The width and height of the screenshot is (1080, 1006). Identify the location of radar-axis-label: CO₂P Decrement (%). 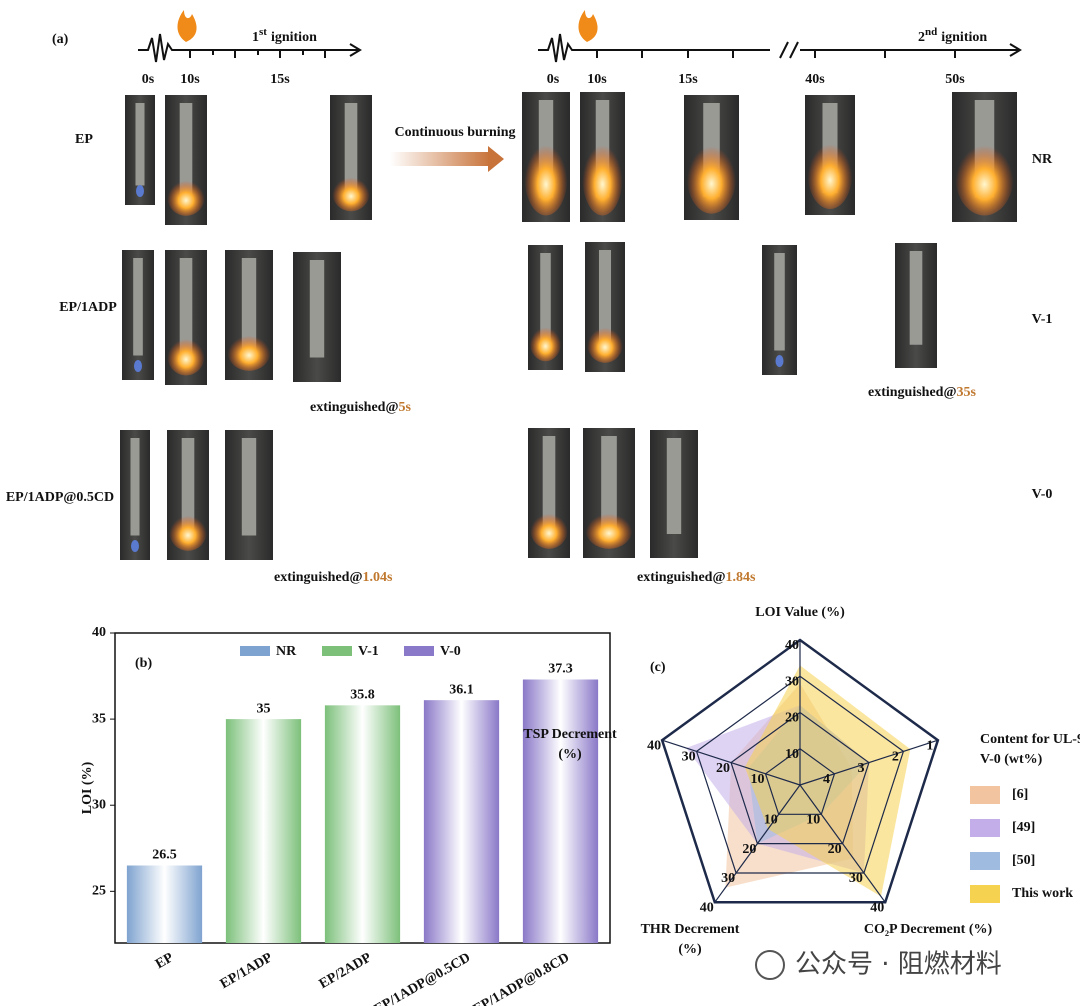
(928, 929).